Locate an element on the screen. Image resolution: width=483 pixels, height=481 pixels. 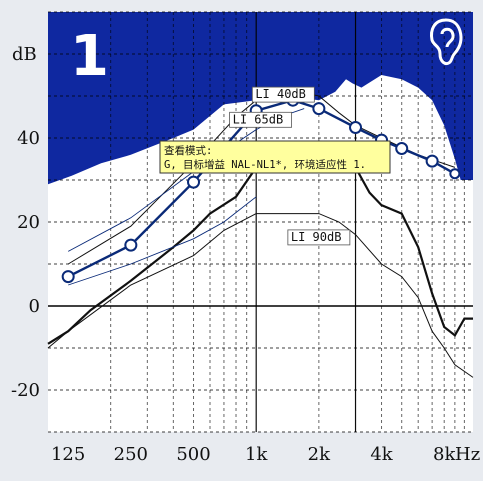
tooltip-line-1: 查看模式: is located at coordinates (188, 150).